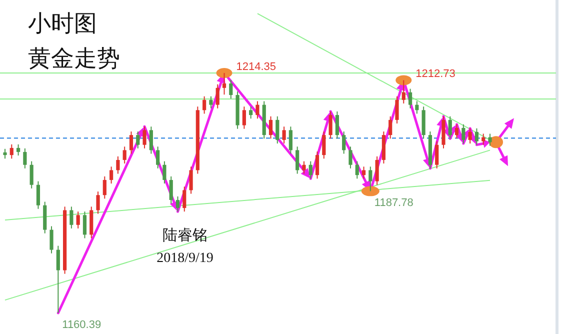 The image size is (561, 334). I want to click on annotation: 1214.35, so click(256, 67).